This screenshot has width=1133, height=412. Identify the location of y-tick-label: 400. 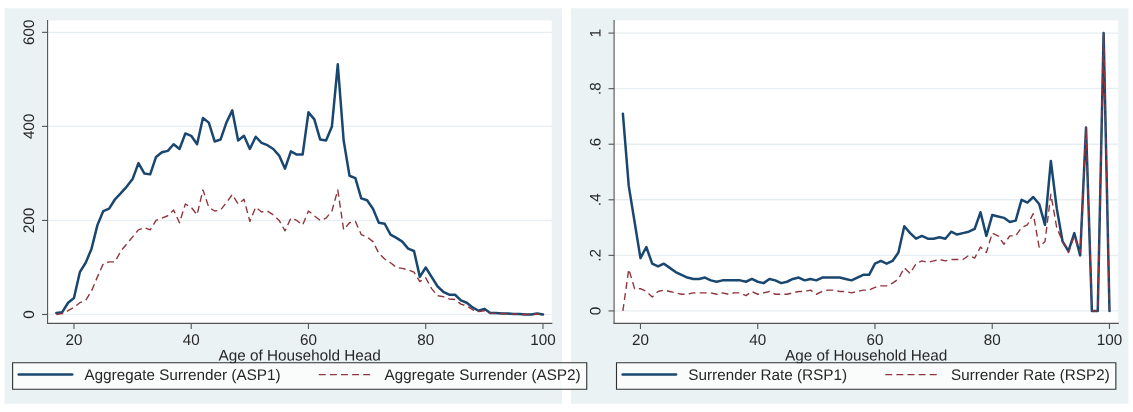
(29, 126).